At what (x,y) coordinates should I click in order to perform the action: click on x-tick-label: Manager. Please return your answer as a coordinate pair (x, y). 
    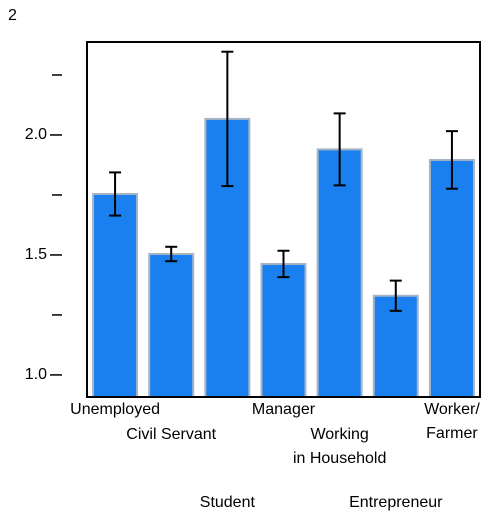
    Looking at the image, I should click on (284, 409).